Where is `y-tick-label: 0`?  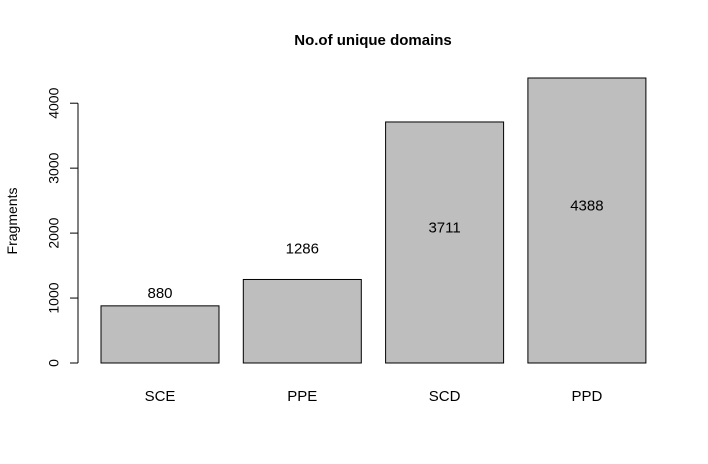
y-tick-label: 0 is located at coordinates (54, 363).